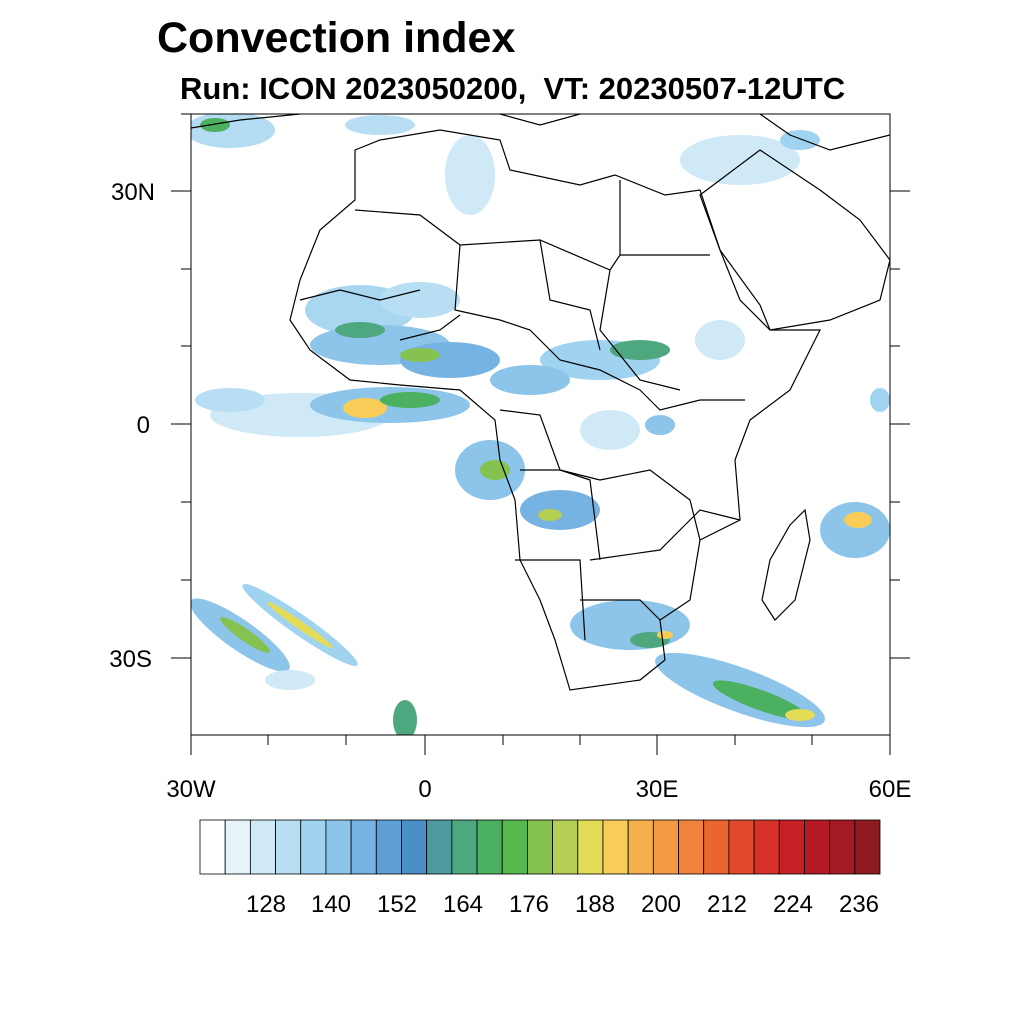 The height and width of the screenshot is (1024, 1024). Describe the element at coordinates (397, 904) in the screenshot. I see `colorbar-label: 152` at that location.